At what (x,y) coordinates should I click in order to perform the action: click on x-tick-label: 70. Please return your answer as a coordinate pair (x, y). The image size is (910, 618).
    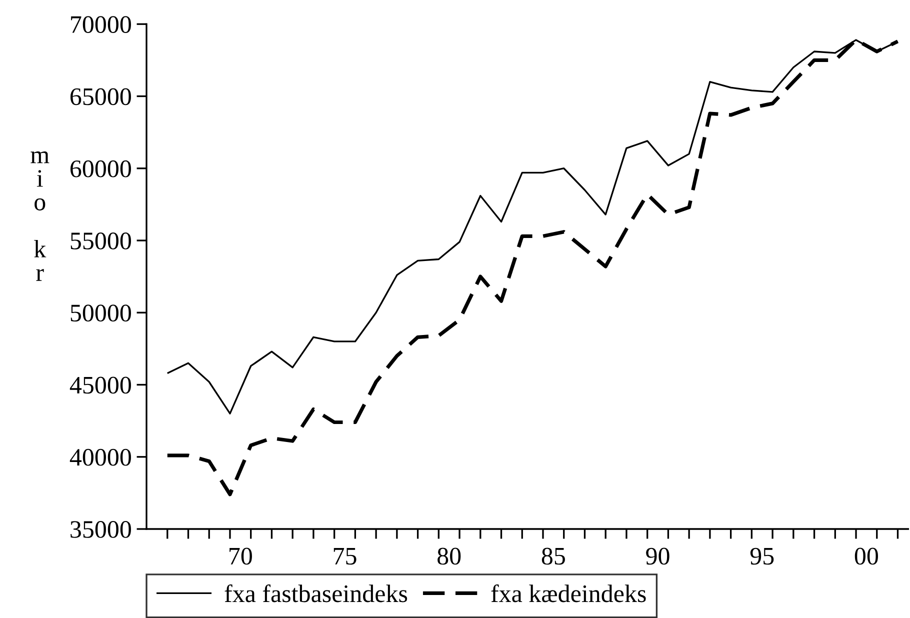
    Looking at the image, I should click on (241, 556).